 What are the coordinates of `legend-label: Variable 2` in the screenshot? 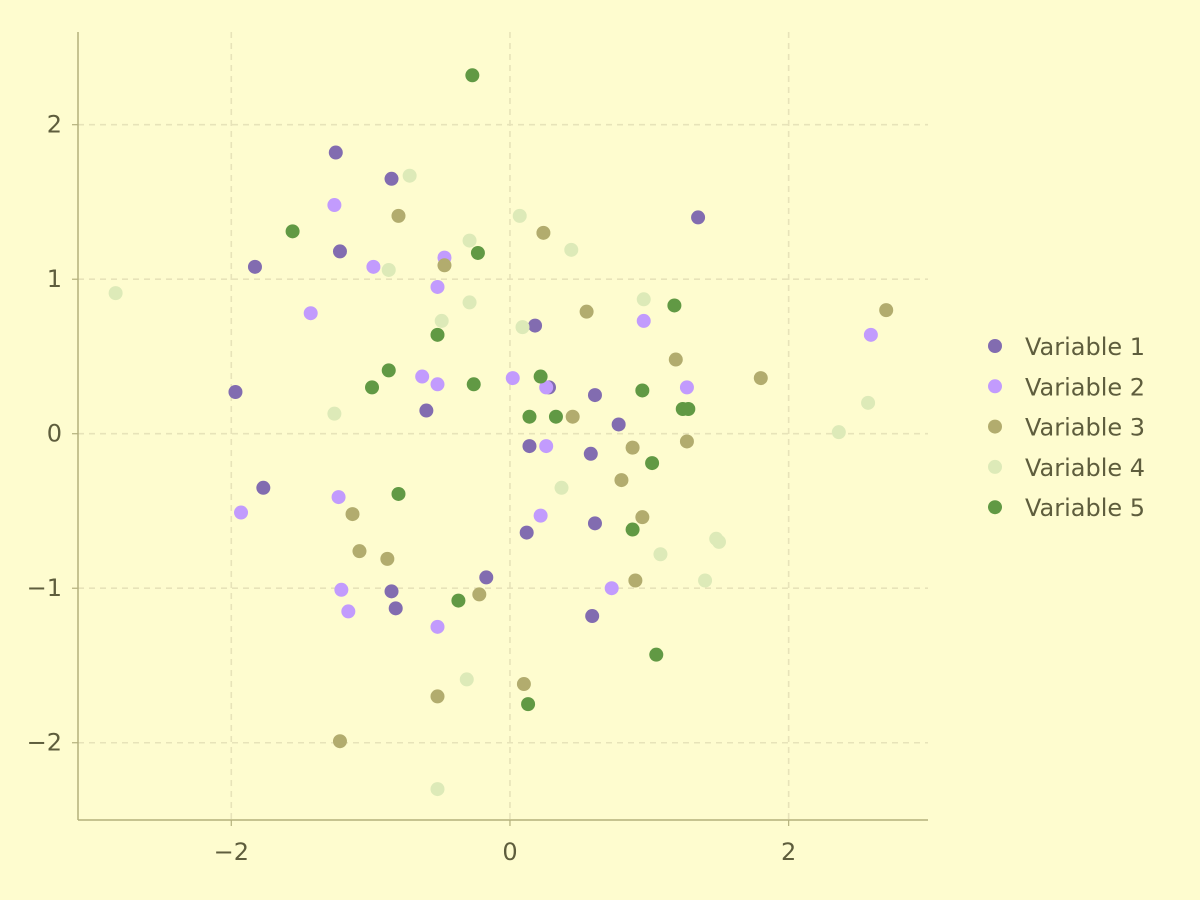 It's located at (1085, 387).